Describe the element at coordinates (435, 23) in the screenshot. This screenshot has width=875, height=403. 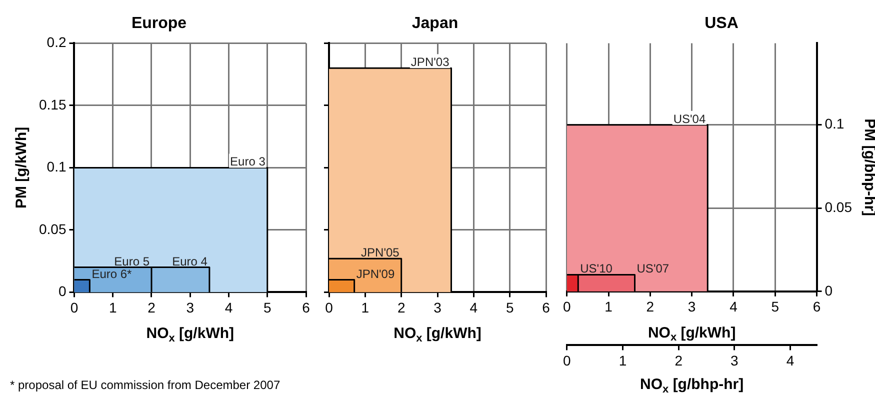
I see `chart-title: Japan` at that location.